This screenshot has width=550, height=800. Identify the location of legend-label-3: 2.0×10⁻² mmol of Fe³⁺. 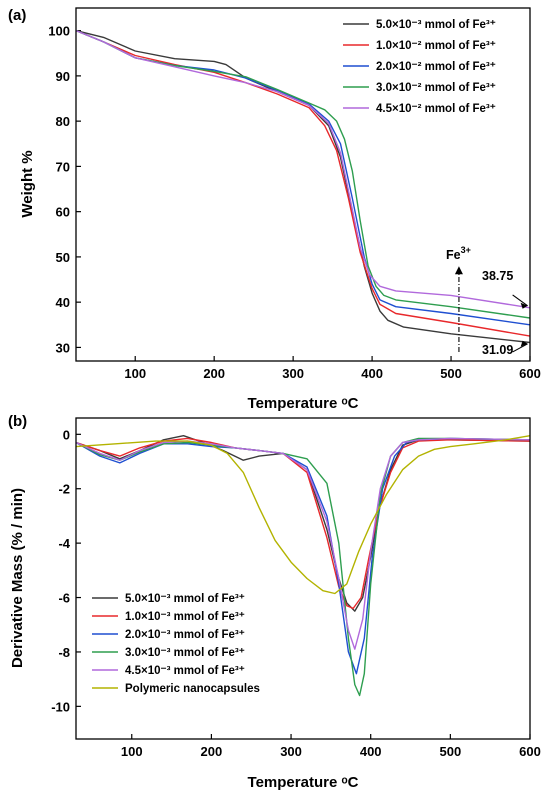
(436, 67).